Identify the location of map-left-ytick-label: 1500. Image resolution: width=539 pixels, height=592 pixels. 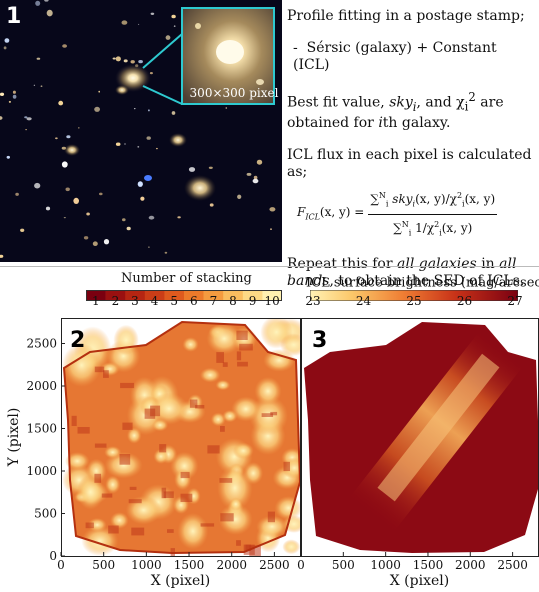
(41, 429).